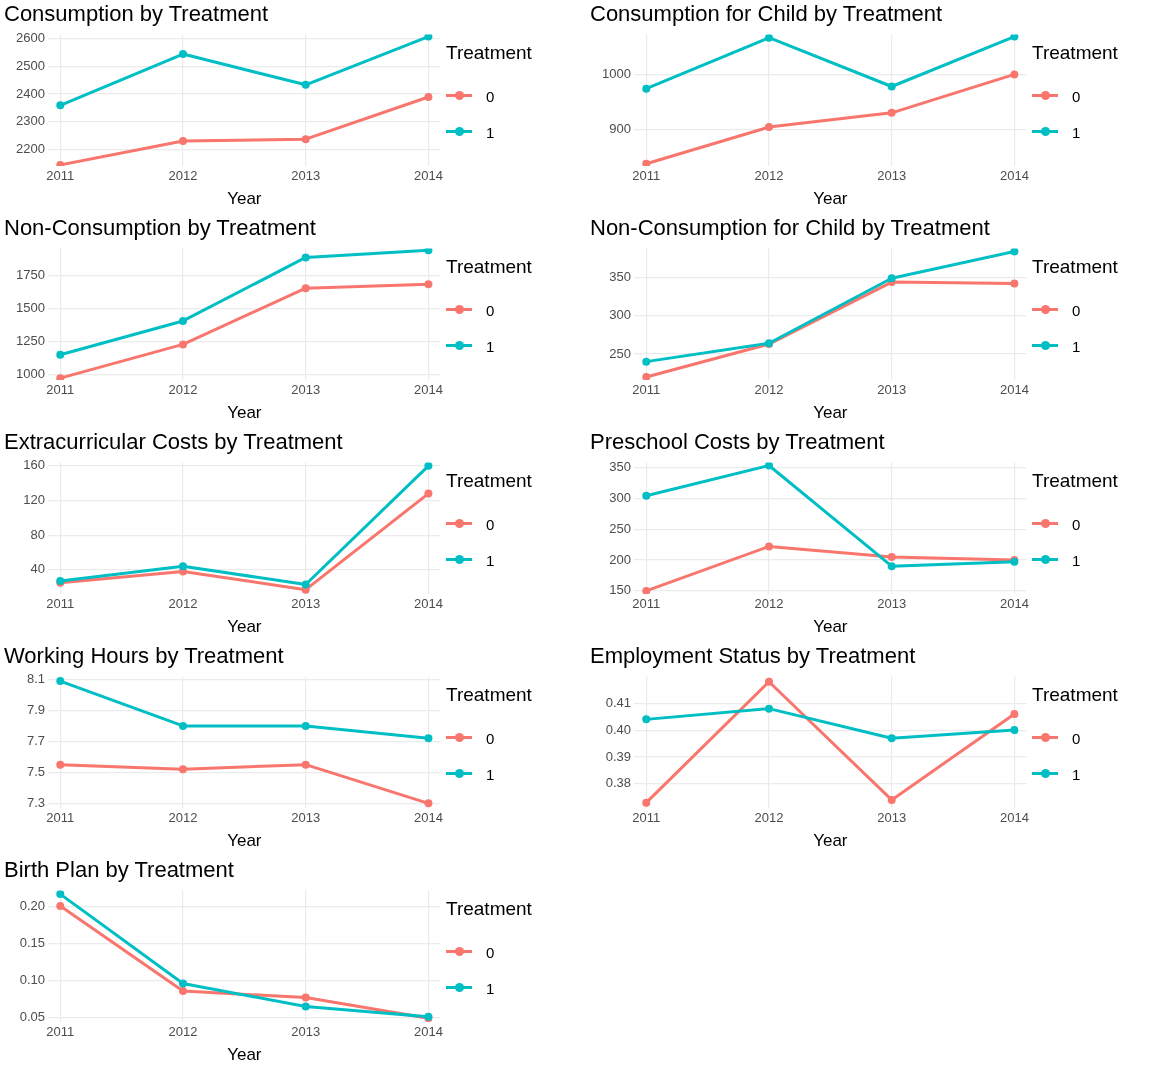  I want to click on y-tick-label: 250, so click(620, 353).